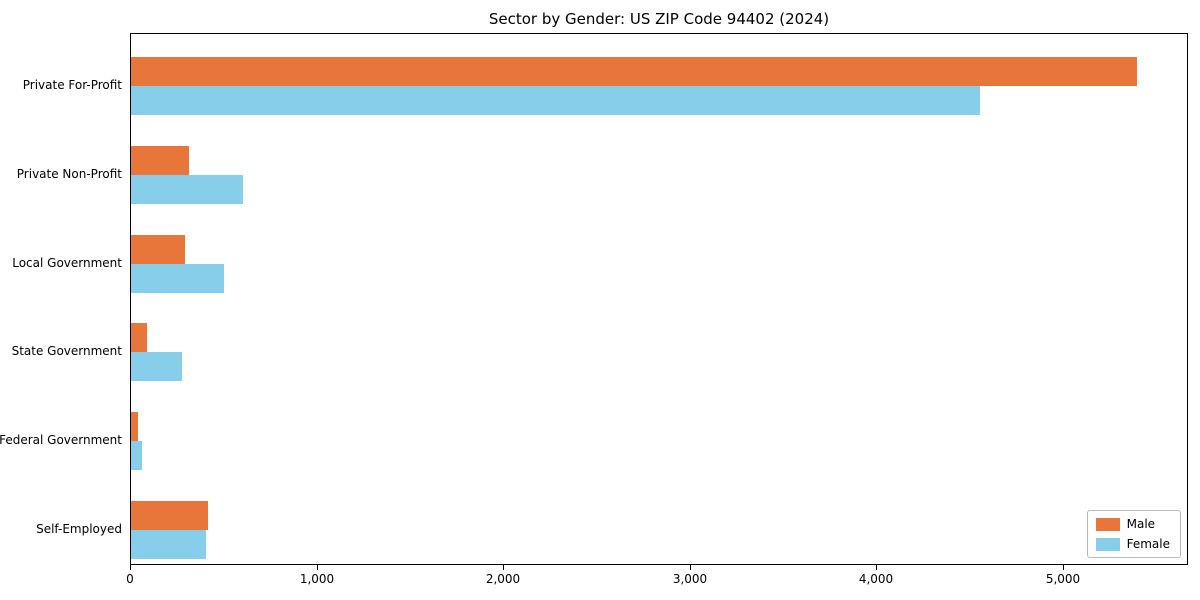  I want to click on bar-male-state-government, so click(139, 337).